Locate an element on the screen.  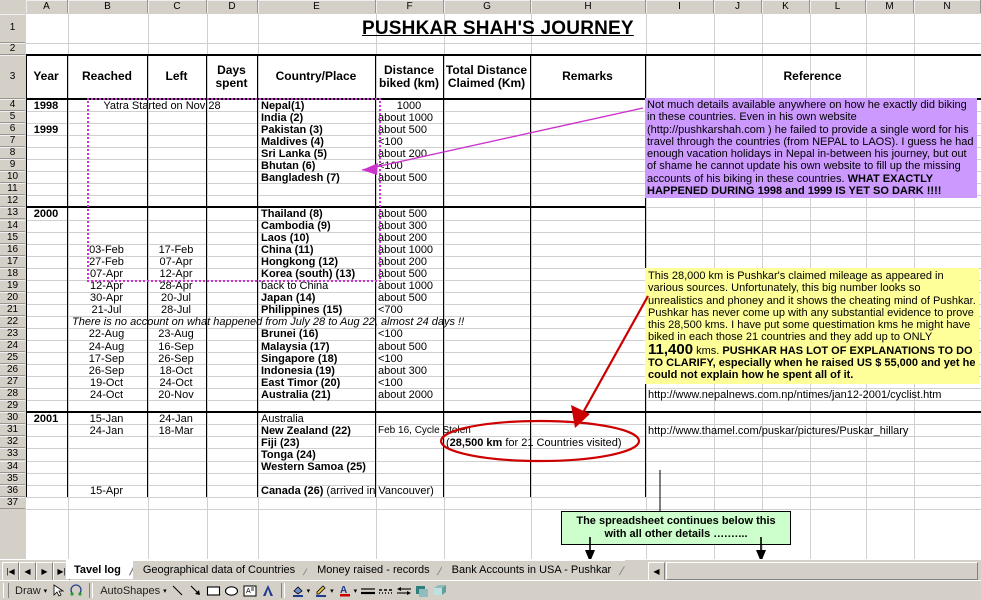
cell-country: Maldives (4) is located at coordinates (292, 141).